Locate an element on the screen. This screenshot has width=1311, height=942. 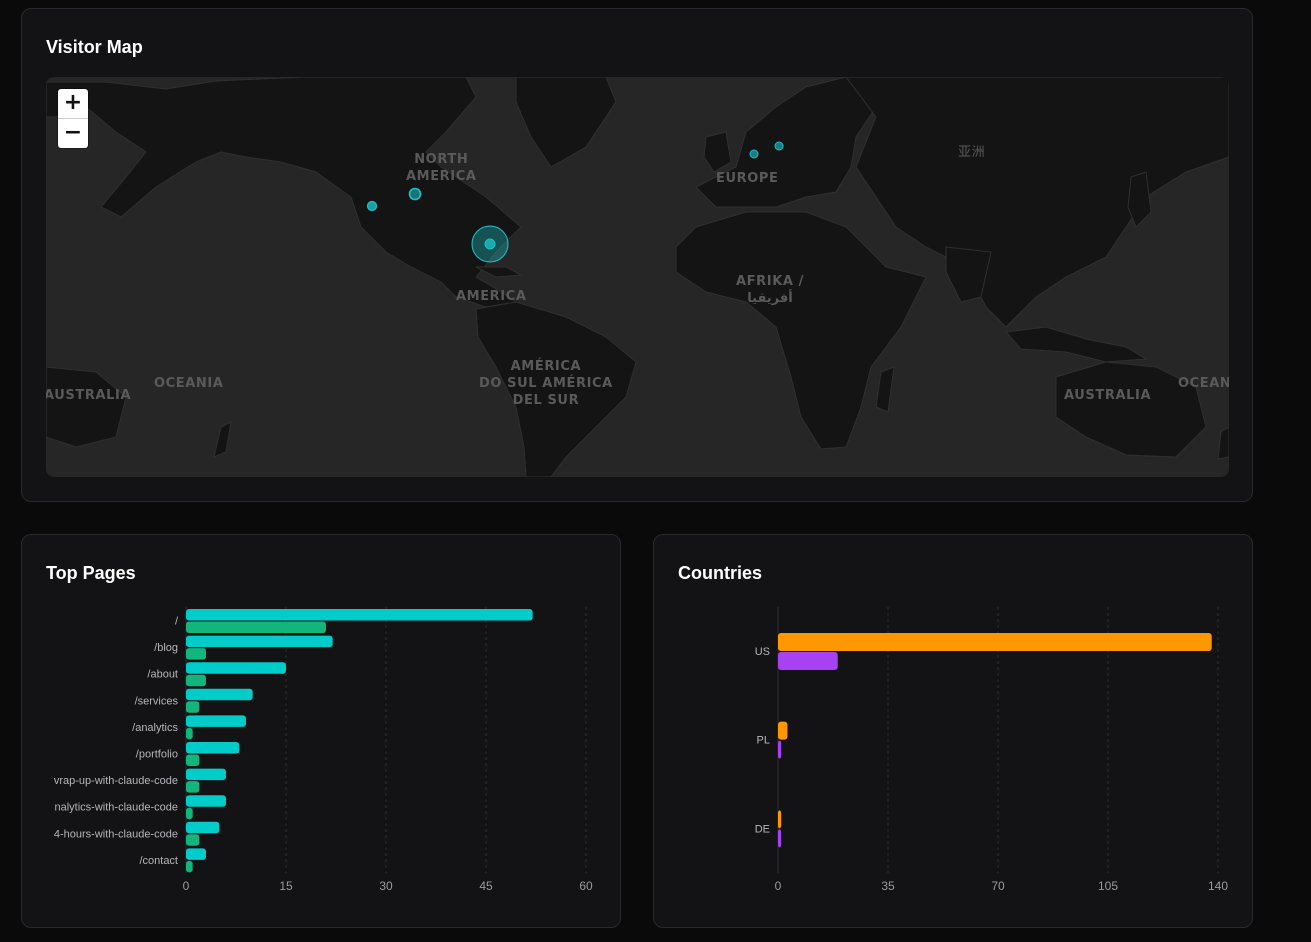
category-label: /analytics is located at coordinates (155, 728).